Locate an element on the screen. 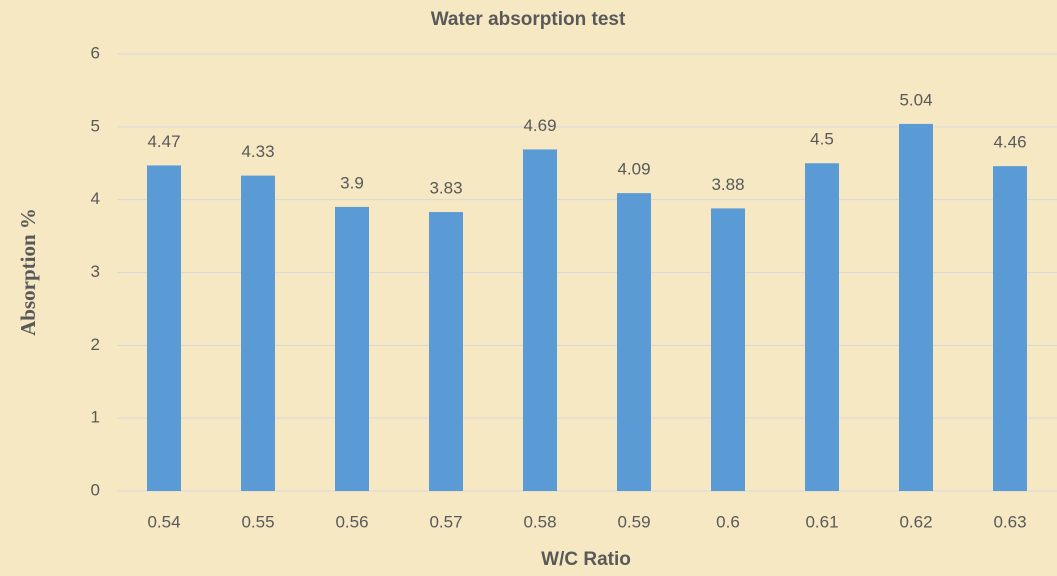  y-tick-label: 4 is located at coordinates (95, 198).